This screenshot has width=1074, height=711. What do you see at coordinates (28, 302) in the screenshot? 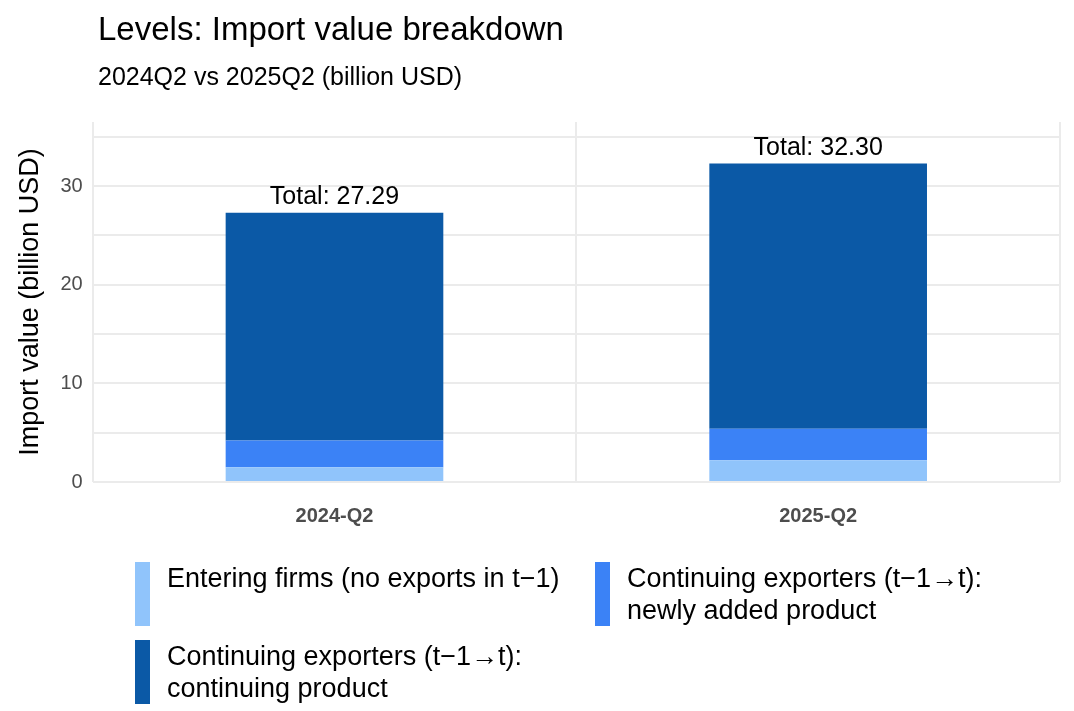
I see `y-axis-title: Import value (billion USD)` at bounding box center [28, 302].